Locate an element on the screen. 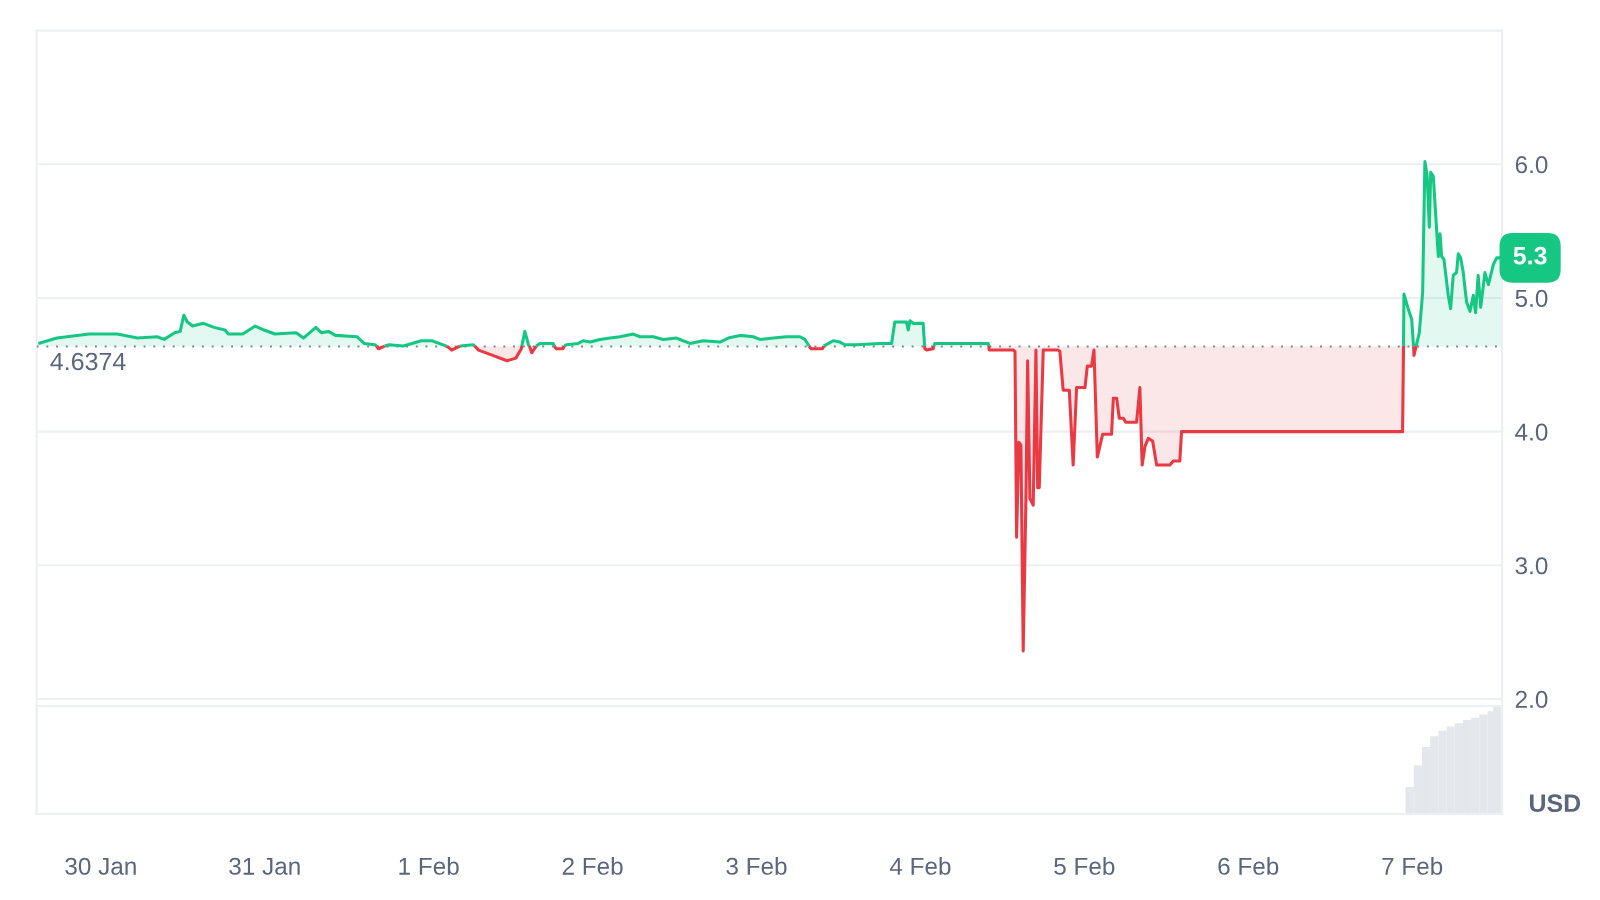 The height and width of the screenshot is (900, 1600). x-tick-label: 5 Feb is located at coordinates (1084, 866).